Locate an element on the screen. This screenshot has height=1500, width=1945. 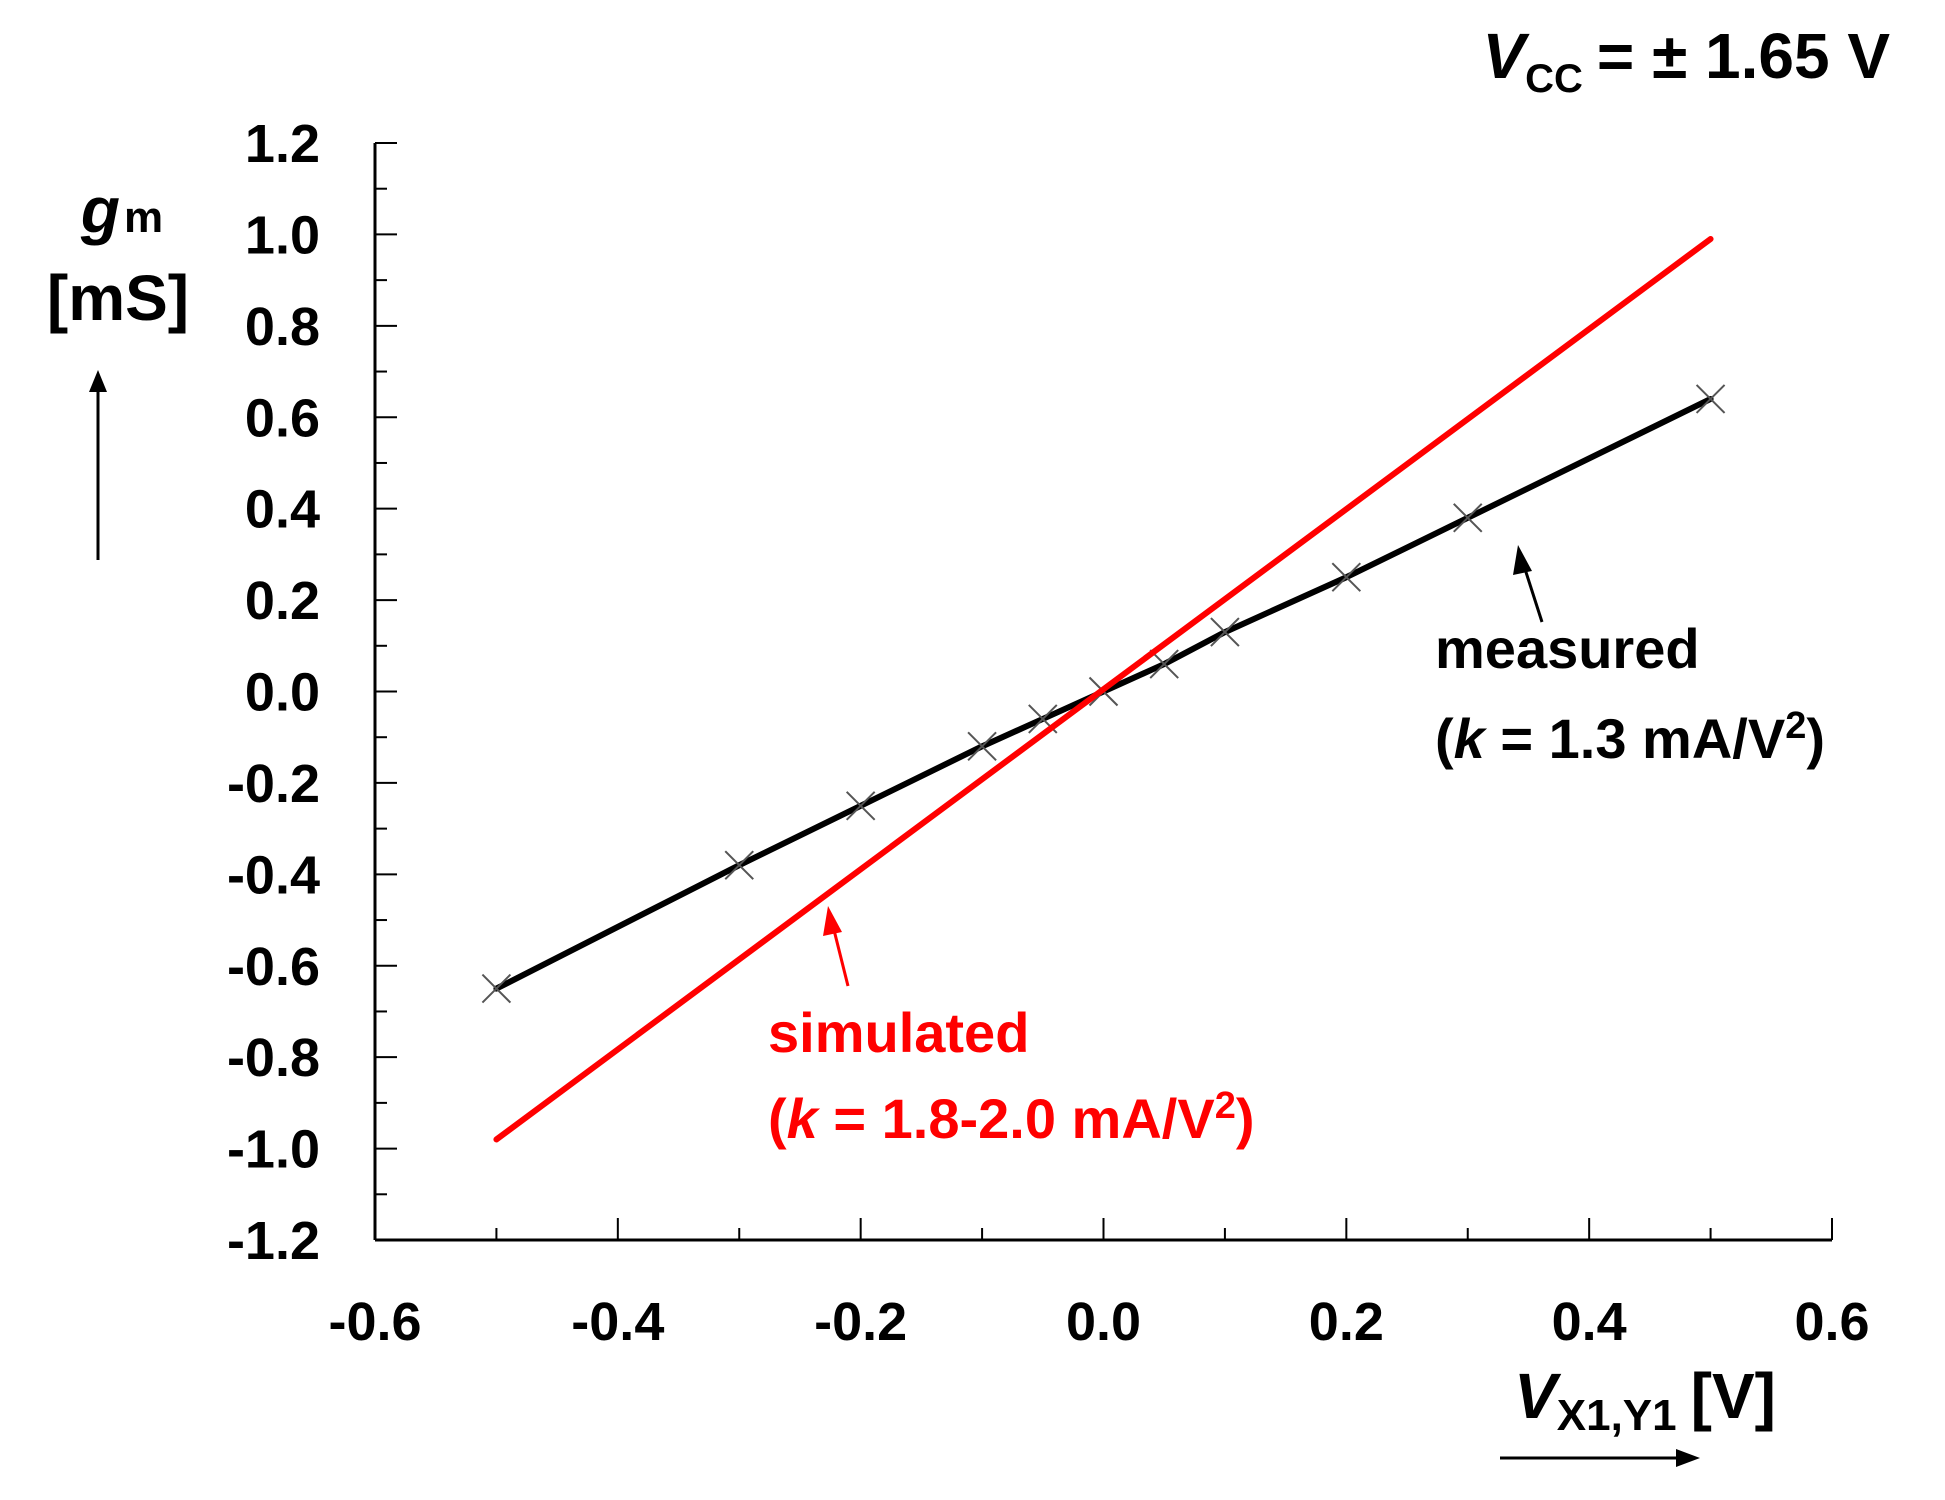
y-axis-label: gm is located at coordinates (121, 210).